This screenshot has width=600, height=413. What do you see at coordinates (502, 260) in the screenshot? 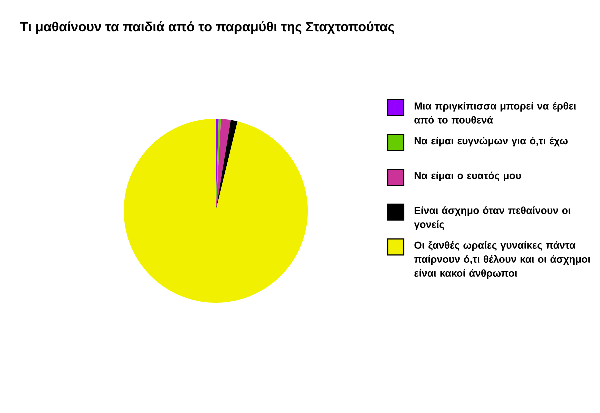
I see `legend-label: Οι ξανθές ωραίες γυναίκες πάντα παίρνουν ό,τι θέλουν και οι άσχημοι είναι κακοί άνθρωποι` at bounding box center [502, 260].